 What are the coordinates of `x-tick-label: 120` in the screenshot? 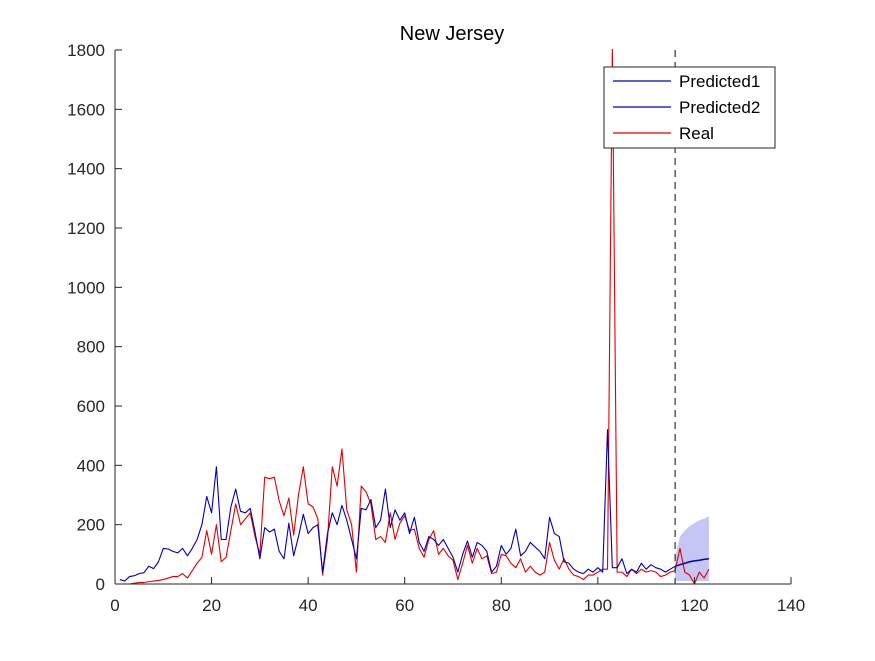 It's located at (694, 605).